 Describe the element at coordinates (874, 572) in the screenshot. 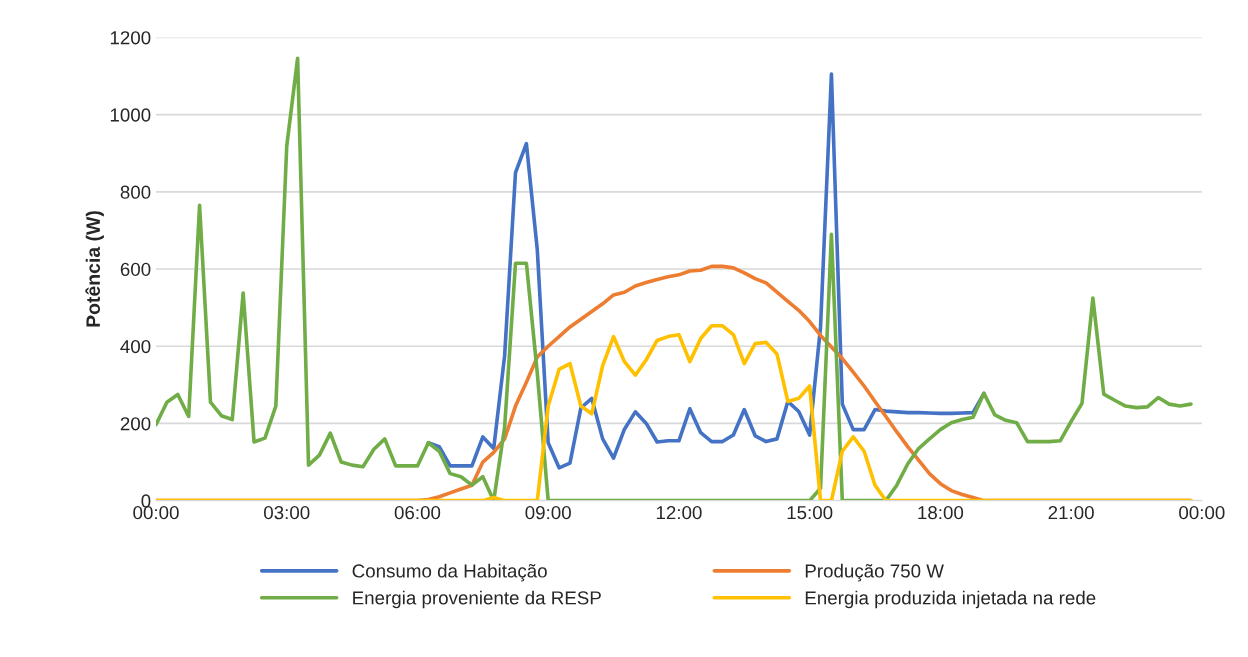

I see `legend-label: Produção 750 W` at that location.